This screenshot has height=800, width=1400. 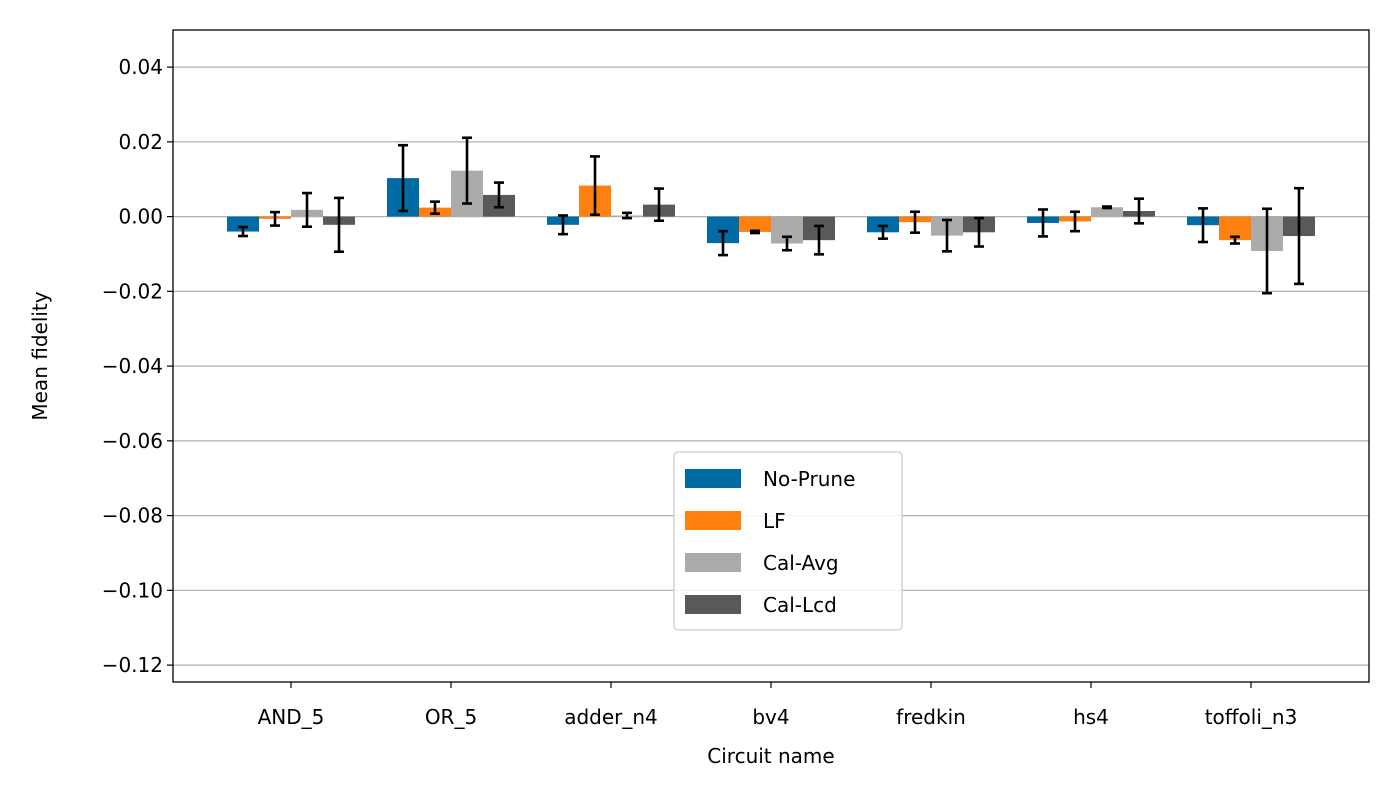 I want to click on y-axis-label: Mean fidelity, so click(x=40, y=355).